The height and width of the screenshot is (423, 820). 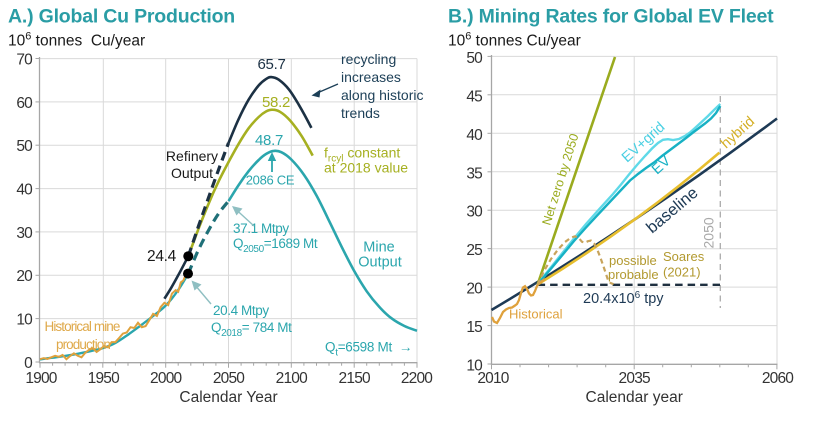 I want to click on svg-text: 58.2, so click(x=276, y=102).